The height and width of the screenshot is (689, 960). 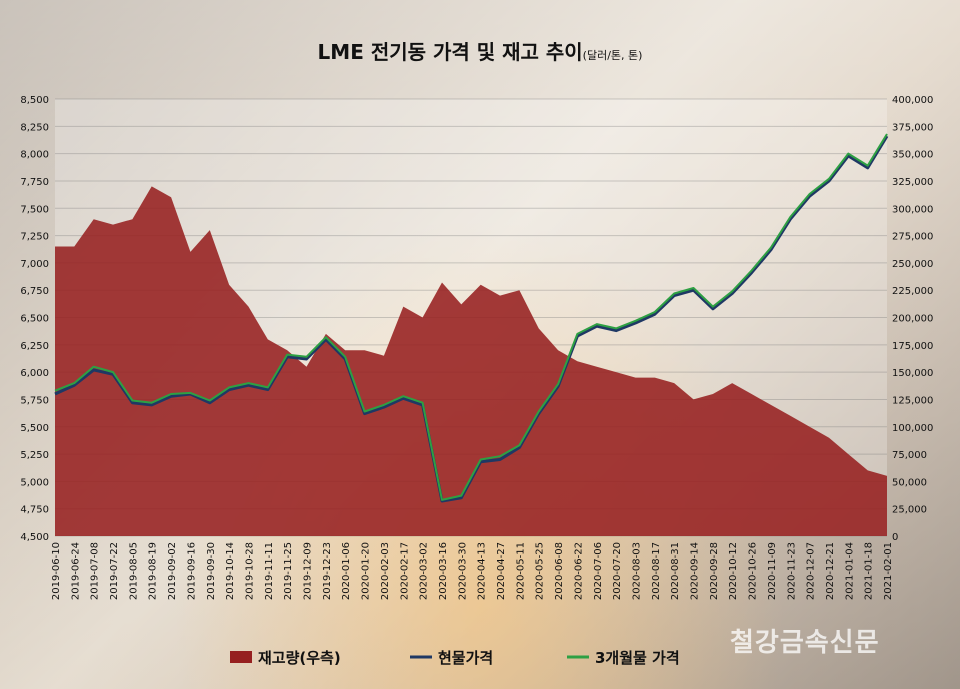 I want to click on x-tick-label: 2021-01-18, so click(x=869, y=571).